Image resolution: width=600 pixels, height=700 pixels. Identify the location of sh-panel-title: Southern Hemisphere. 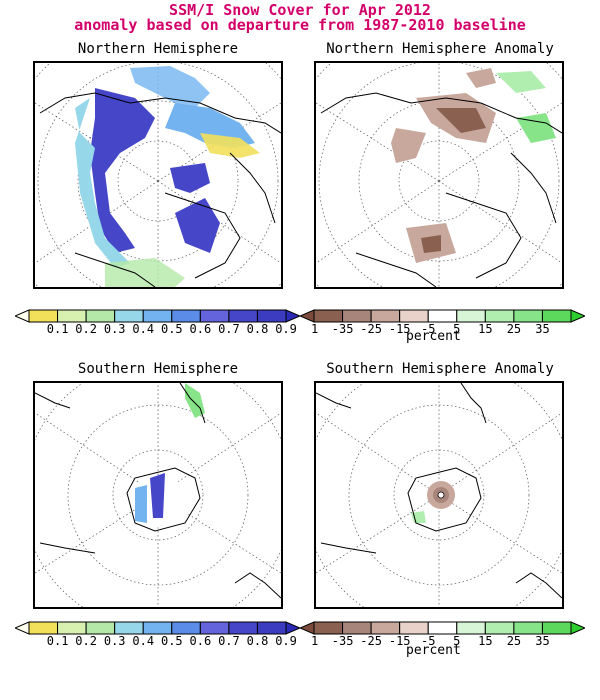
(158, 369).